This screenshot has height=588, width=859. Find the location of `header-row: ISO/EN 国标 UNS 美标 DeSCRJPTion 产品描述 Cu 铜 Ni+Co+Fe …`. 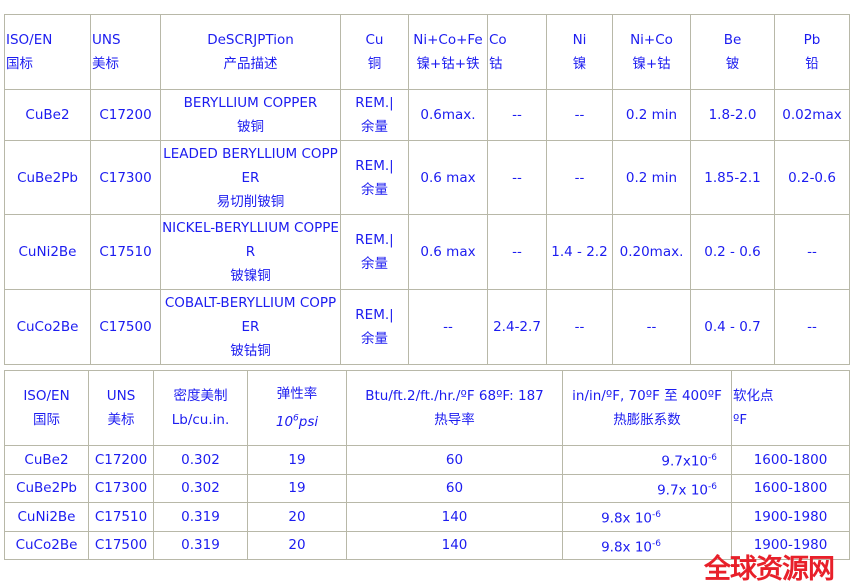

header-row: ISO/EN 国标 UNS 美标 DeSCRJPTion 产品描述 Cu 铜 Ni+Co+Fe … is located at coordinates (427, 52).